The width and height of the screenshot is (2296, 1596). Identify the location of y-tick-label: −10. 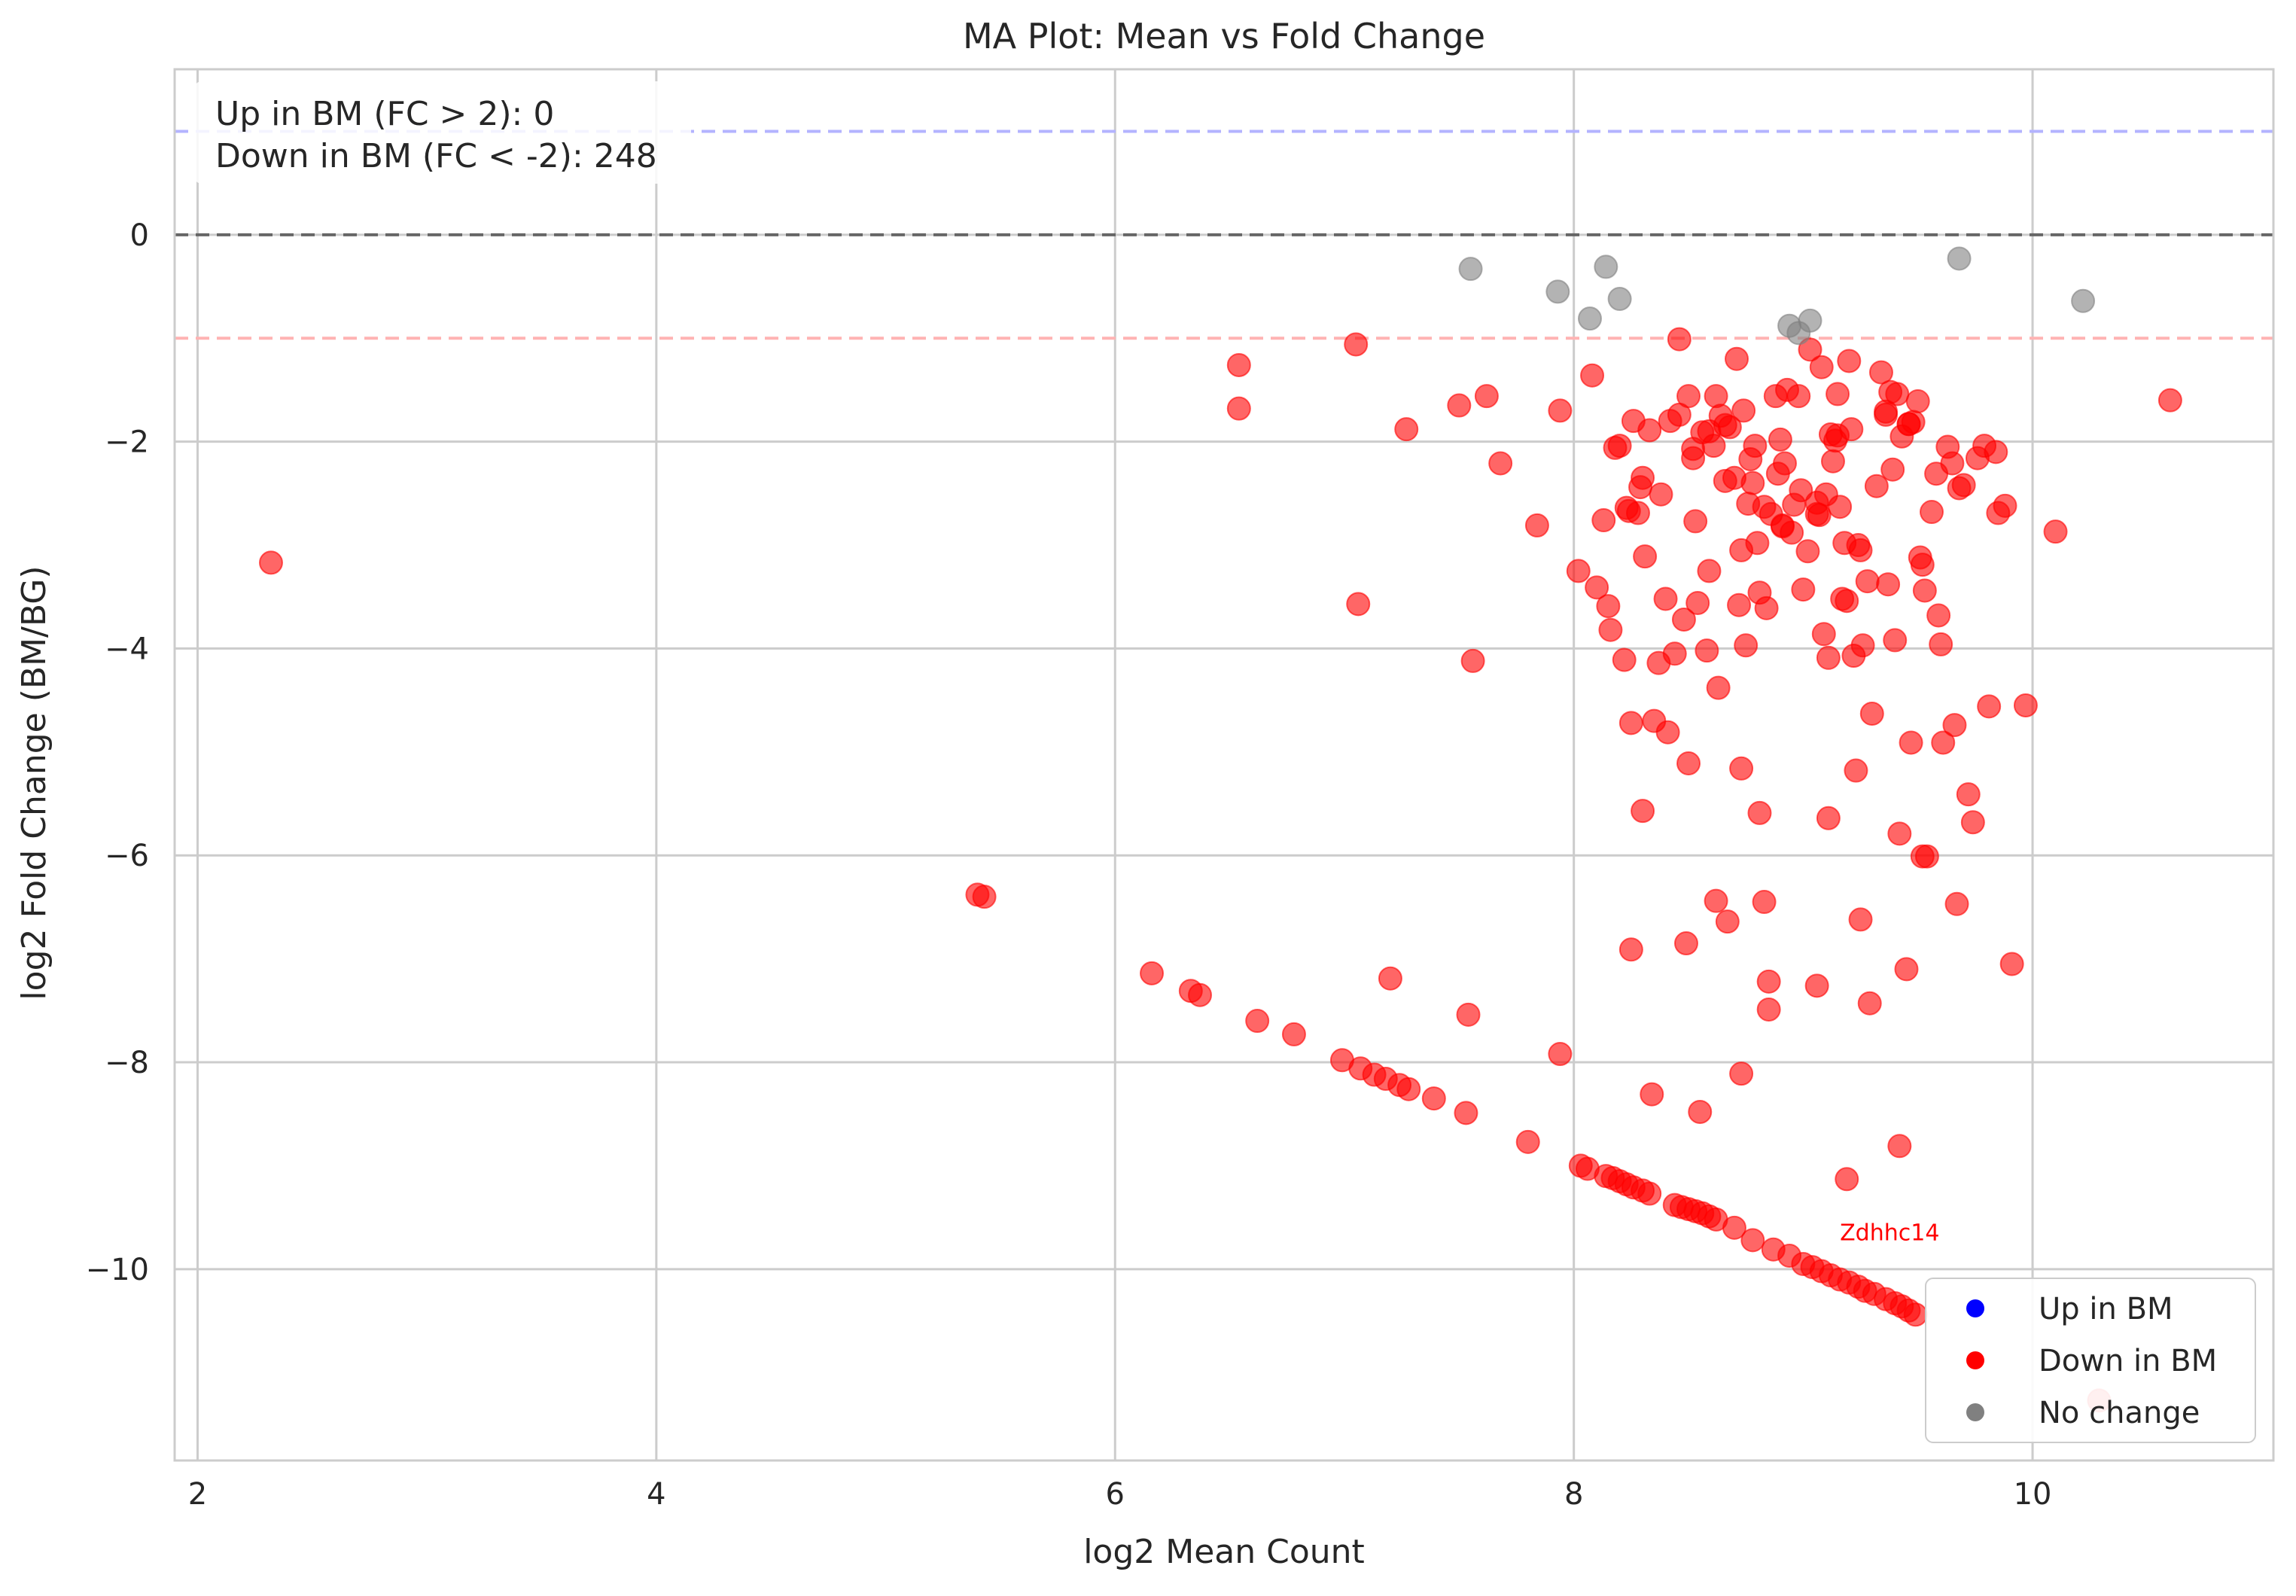
(117, 1270).